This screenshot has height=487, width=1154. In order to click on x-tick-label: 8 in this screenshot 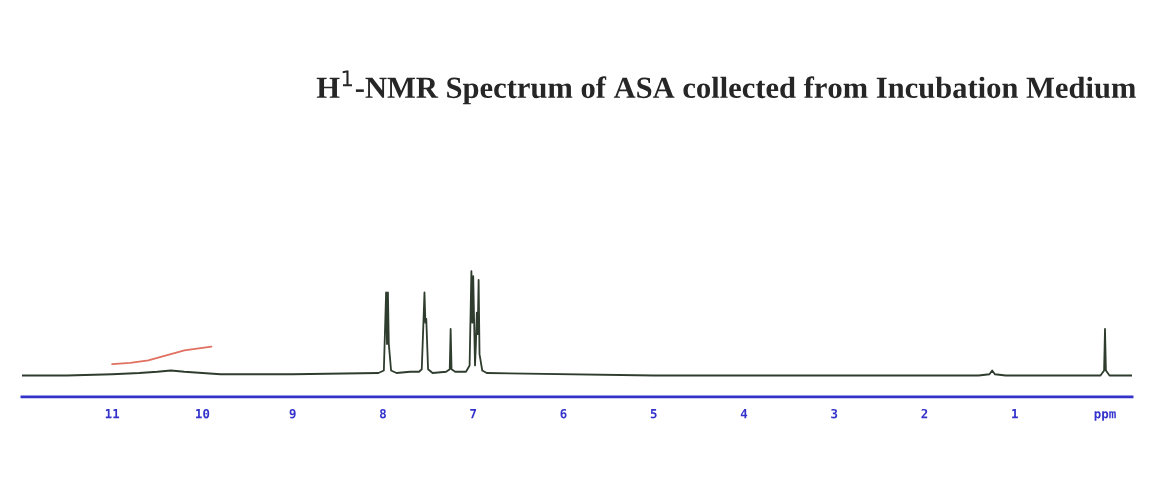, I will do `click(382, 413)`.